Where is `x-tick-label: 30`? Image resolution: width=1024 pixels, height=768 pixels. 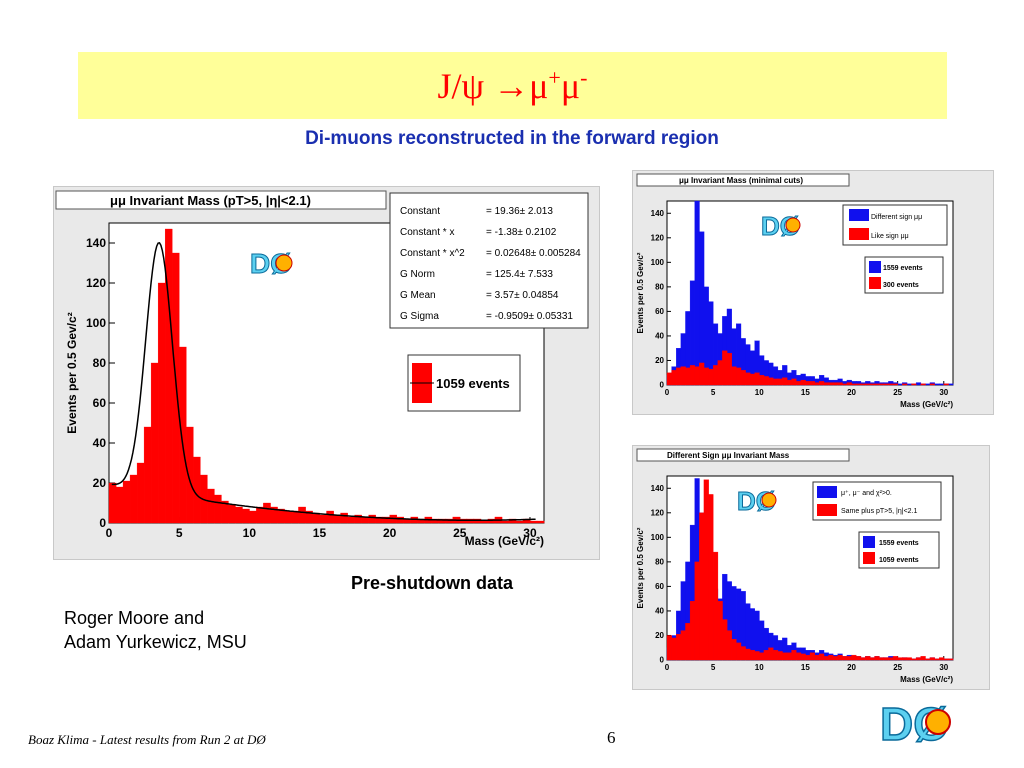 x-tick-label: 30 is located at coordinates (943, 667).